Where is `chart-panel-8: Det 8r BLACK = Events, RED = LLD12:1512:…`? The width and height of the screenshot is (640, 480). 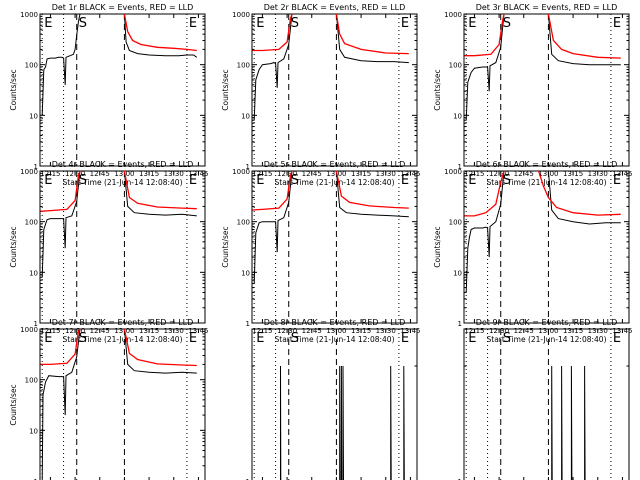
chart-panel-8: Det 8r BLACK = Events, RED = LLD12:1512:… is located at coordinates (332, 399).